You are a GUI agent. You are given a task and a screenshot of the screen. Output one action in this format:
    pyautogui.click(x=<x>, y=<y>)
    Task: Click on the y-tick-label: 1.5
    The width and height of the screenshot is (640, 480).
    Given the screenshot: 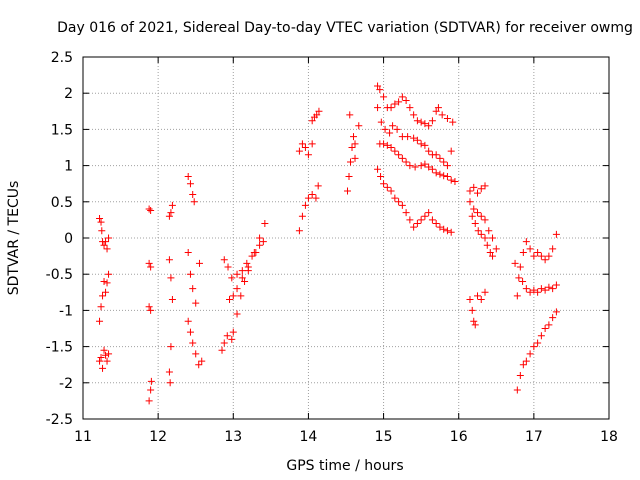 What is the action you would take?
    pyautogui.click(x=62, y=130)
    